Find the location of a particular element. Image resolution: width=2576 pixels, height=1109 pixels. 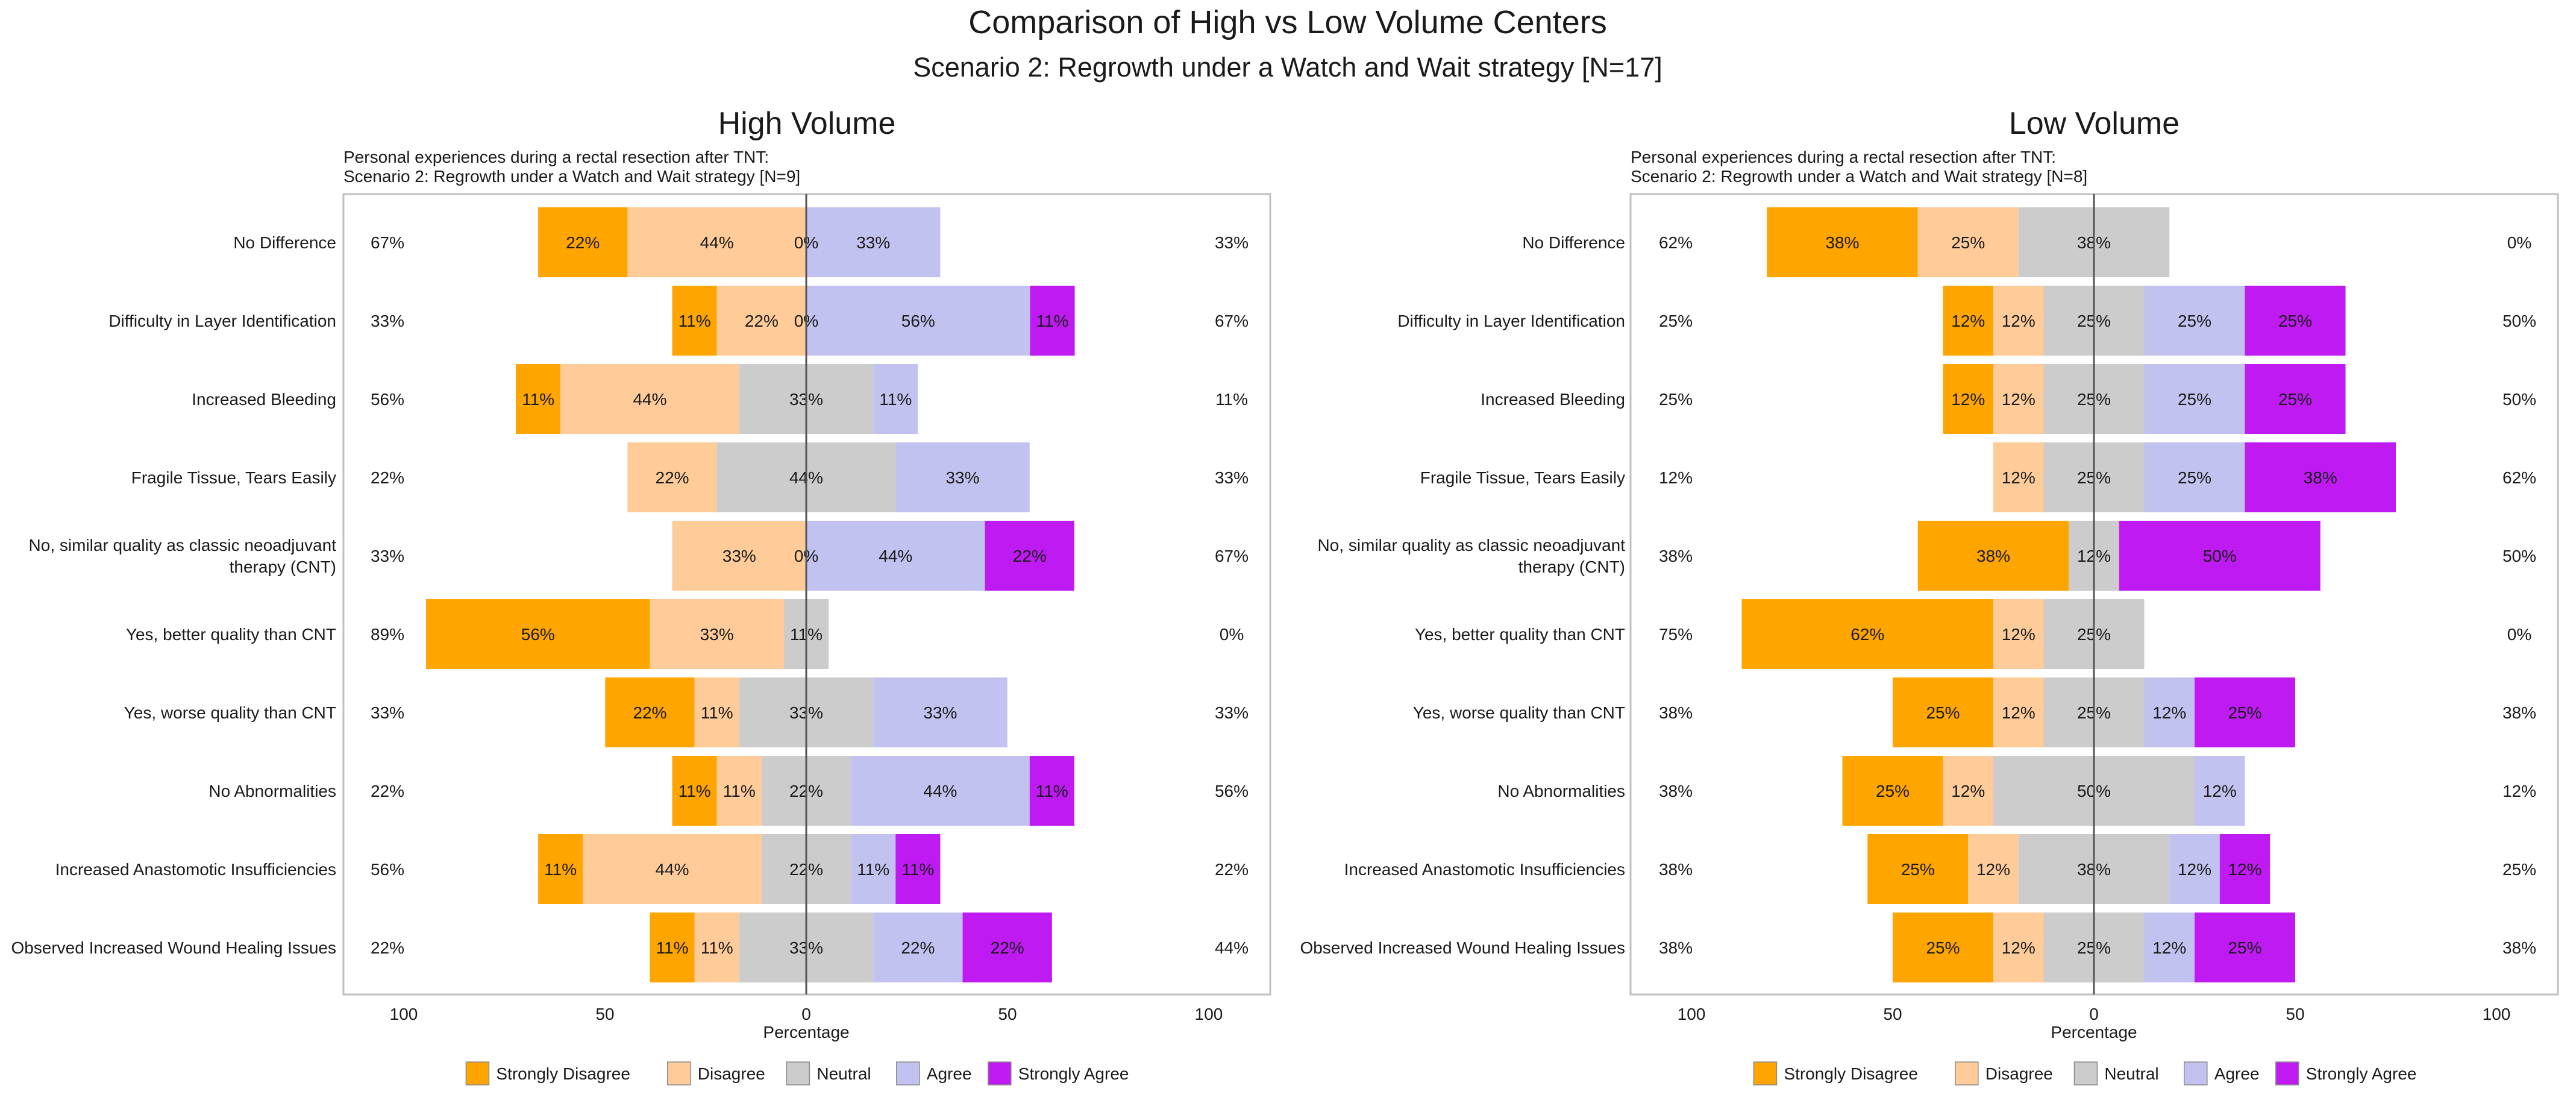

panel-title: Low Volume is located at coordinates (2094, 124).